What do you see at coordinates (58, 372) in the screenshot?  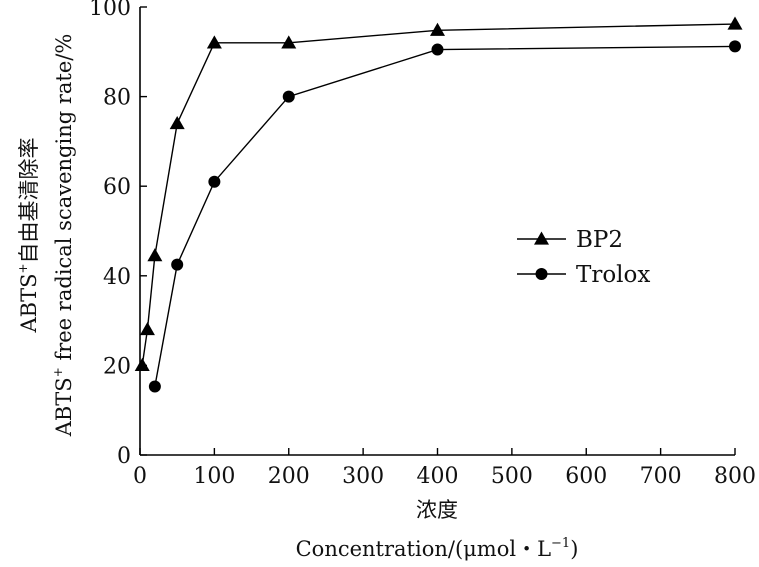 I see `y-axis-label-en-sup: +` at bounding box center [58, 372].